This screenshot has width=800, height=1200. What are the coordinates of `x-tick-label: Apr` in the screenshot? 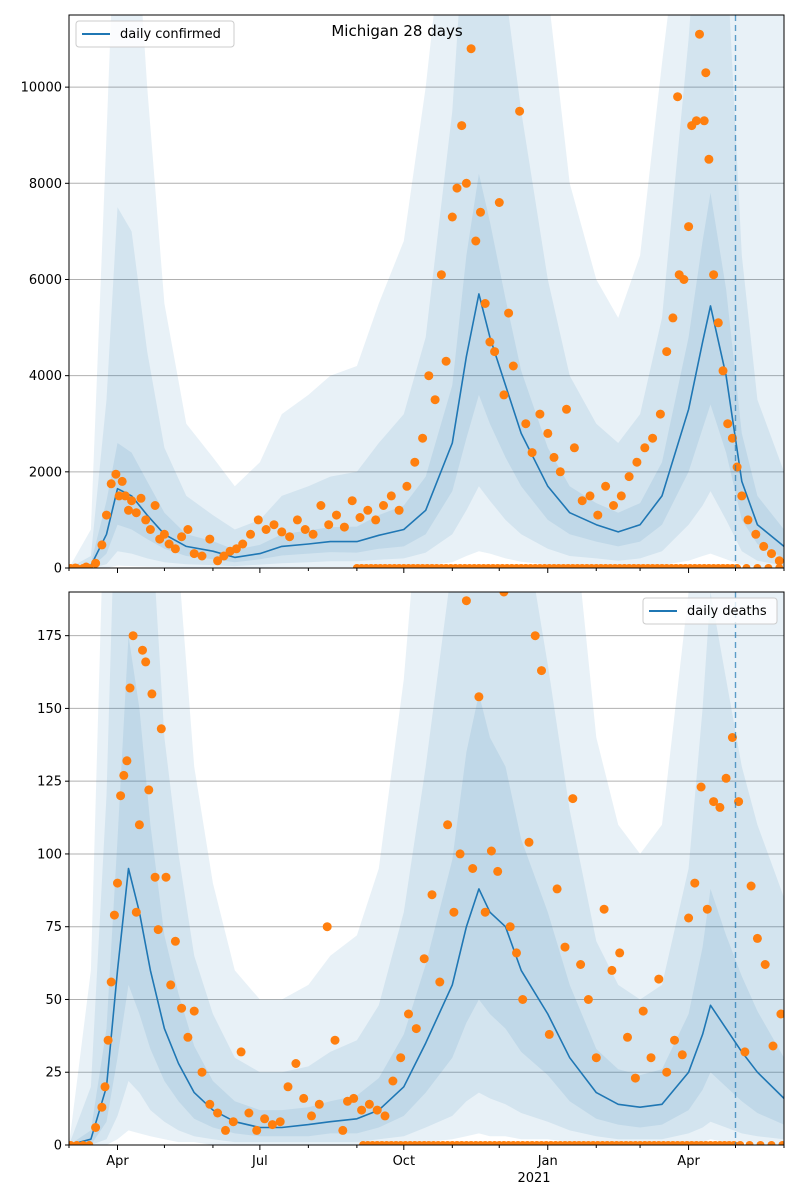 It's located at (688, 1161).